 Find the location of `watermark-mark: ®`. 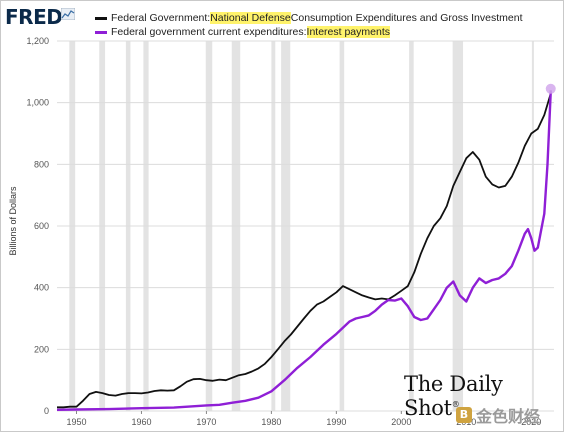

watermark-mark: ® is located at coordinates (455, 404).